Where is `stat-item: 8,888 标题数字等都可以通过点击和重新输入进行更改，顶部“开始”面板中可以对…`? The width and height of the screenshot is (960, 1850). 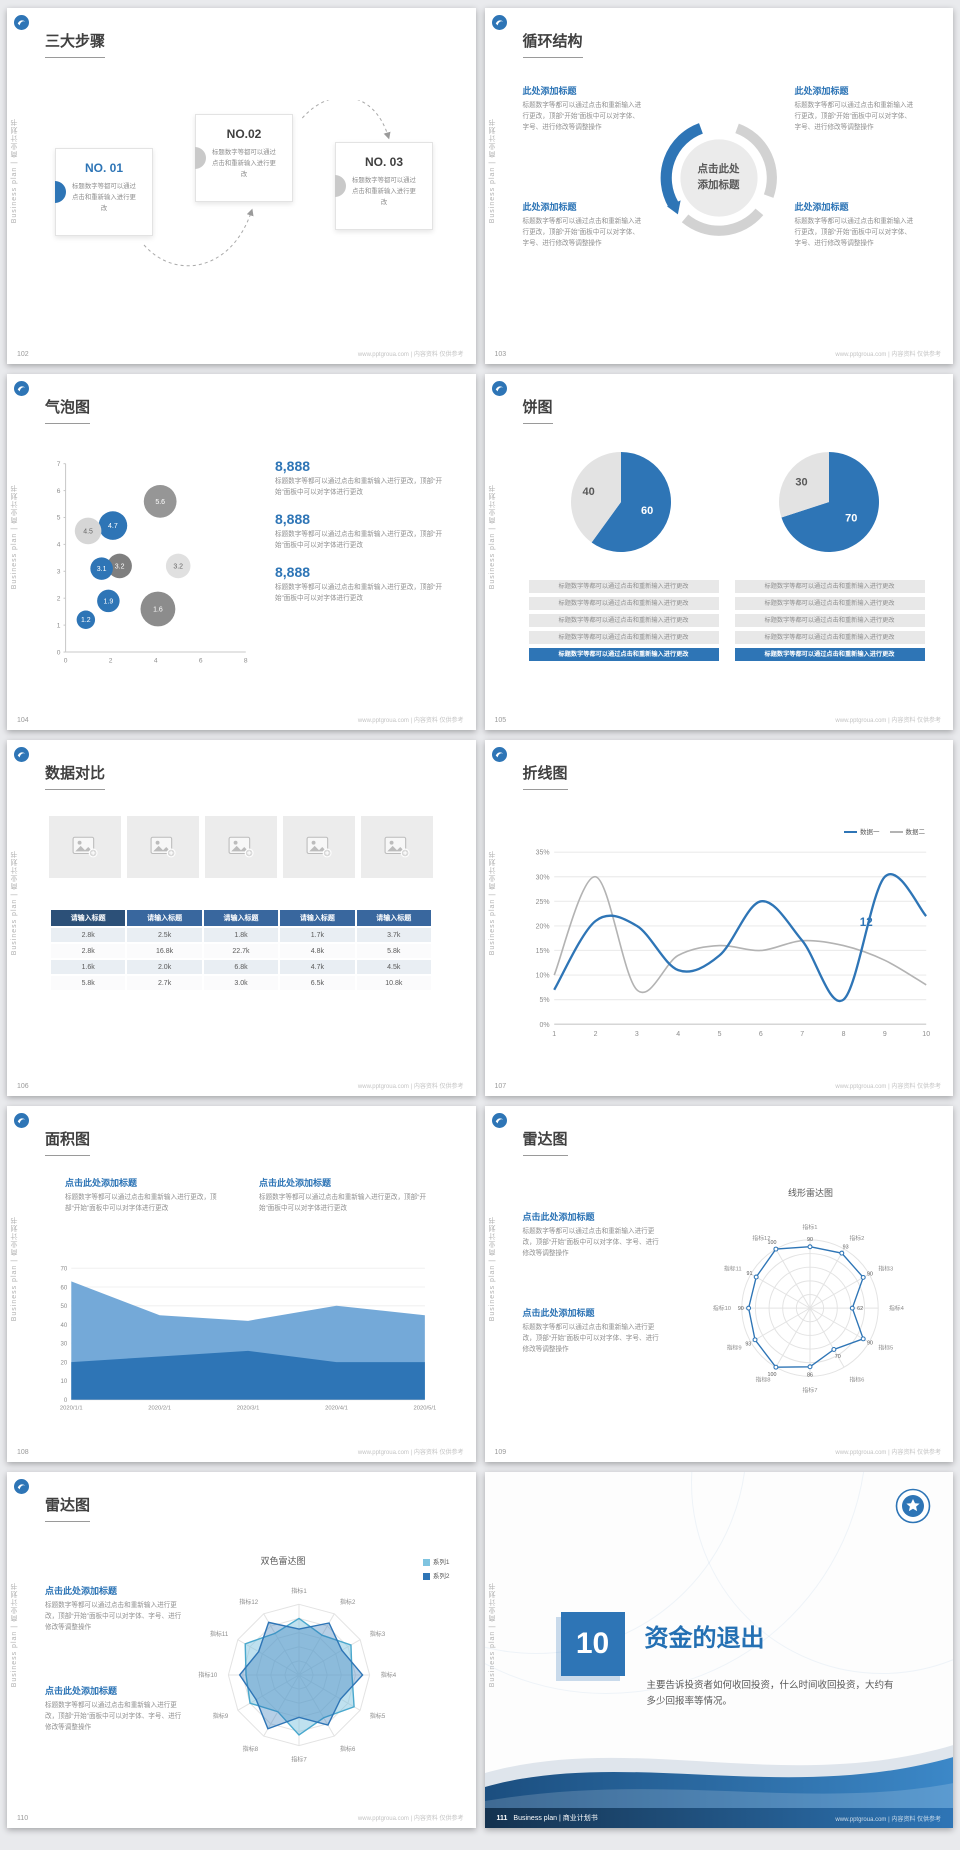 stat-item: 8,888 标题数字等都可以通过点击和重新输入进行更改，顶部“开始”面板中可以对… is located at coordinates (359, 478).